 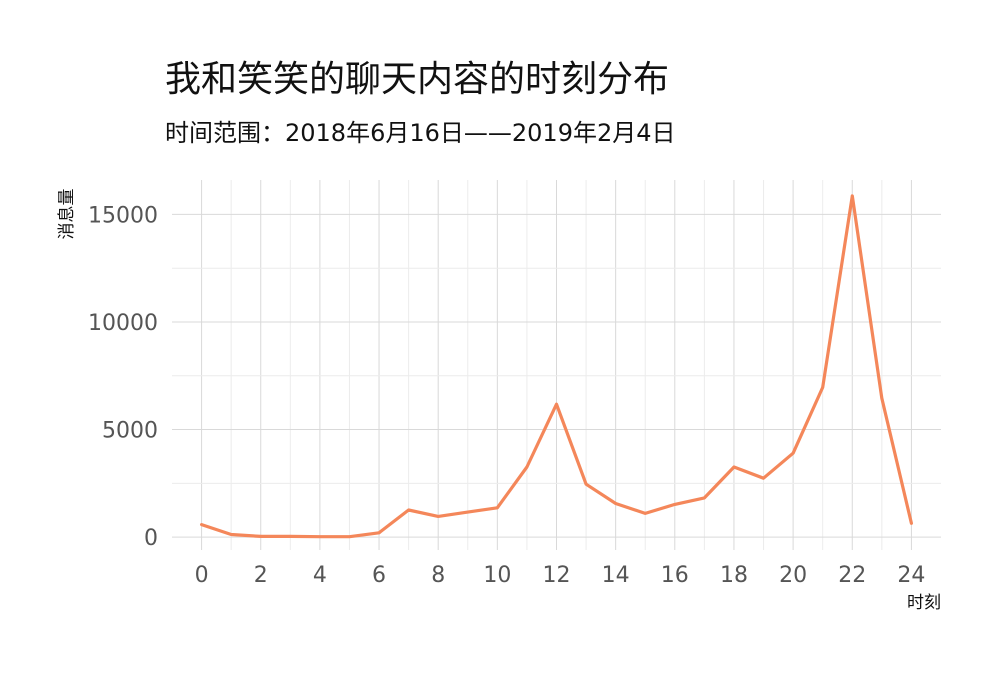 I want to click on x-tick-label: 6, so click(x=379, y=575).